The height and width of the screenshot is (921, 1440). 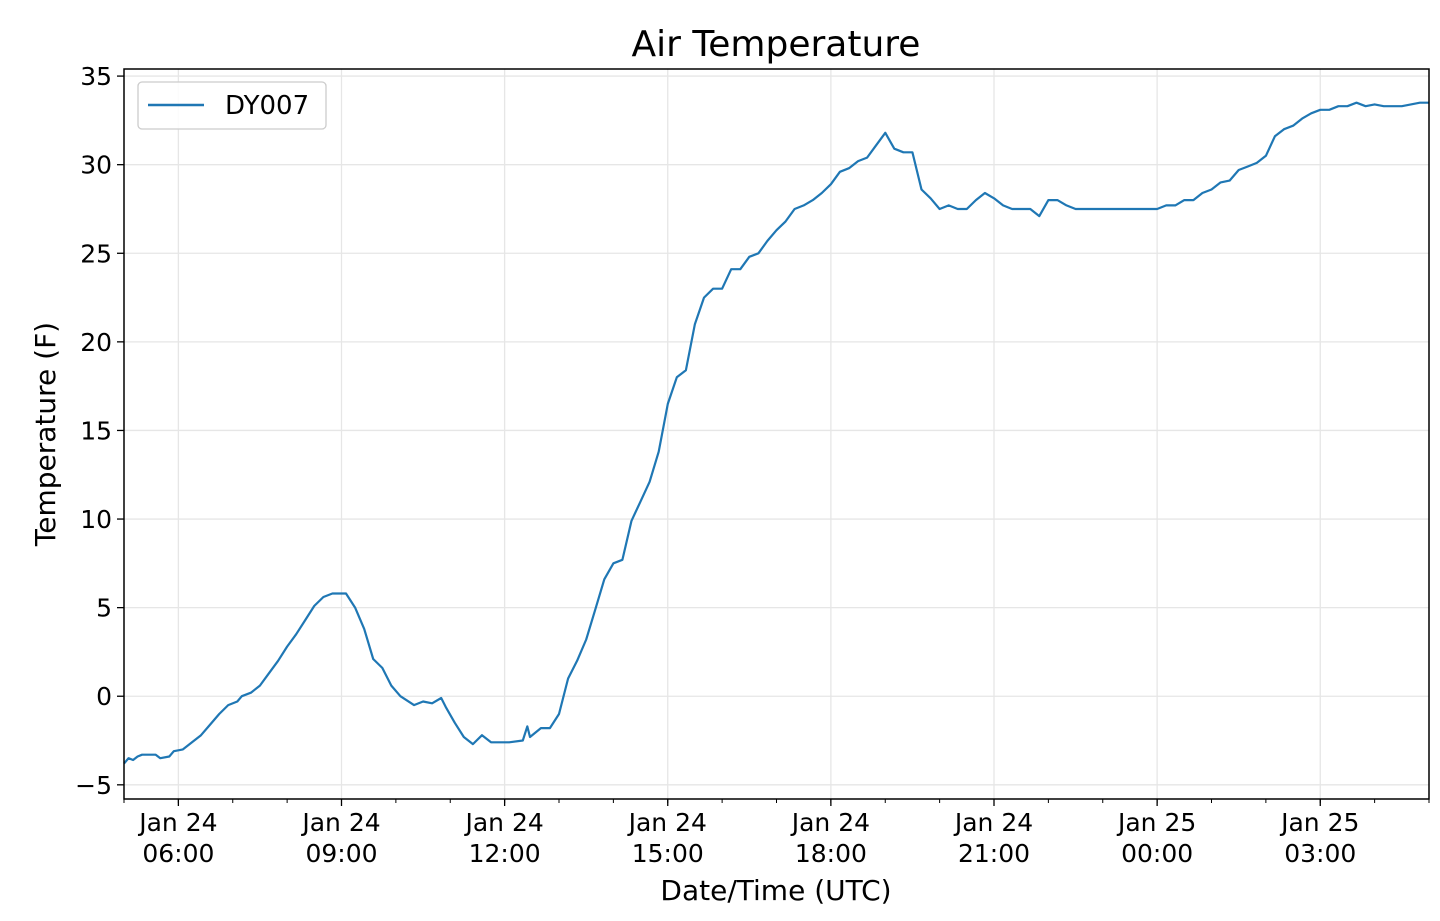 What do you see at coordinates (96, 430) in the screenshot?
I see `y-tick-label: 15` at bounding box center [96, 430].